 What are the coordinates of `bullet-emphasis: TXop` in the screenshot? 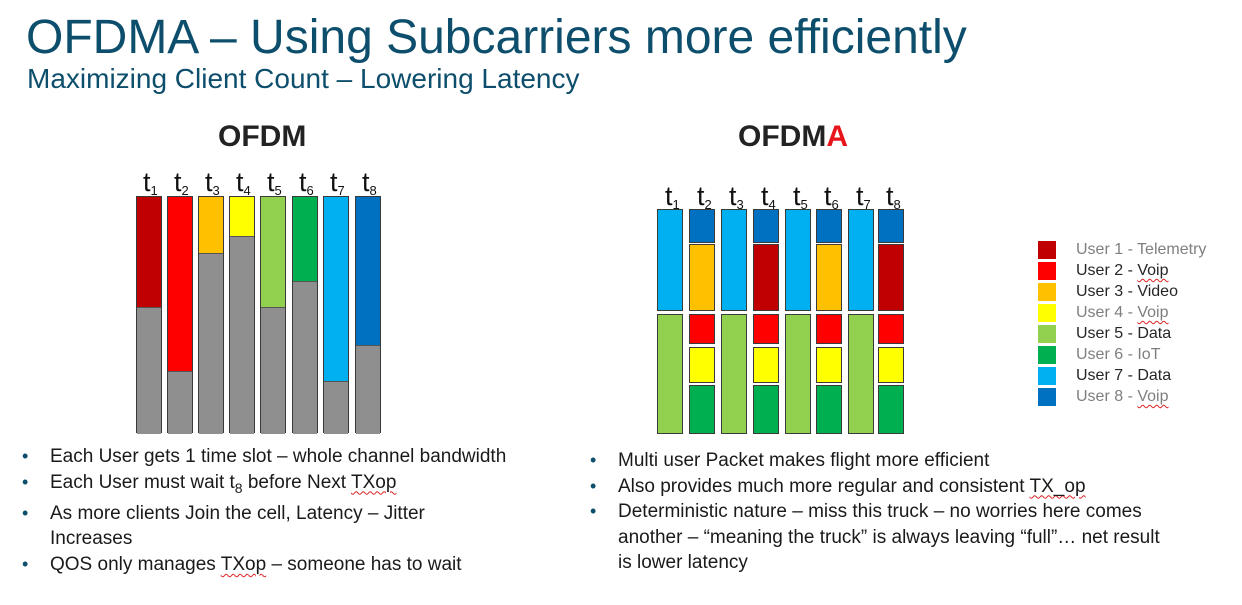 It's located at (374, 482).